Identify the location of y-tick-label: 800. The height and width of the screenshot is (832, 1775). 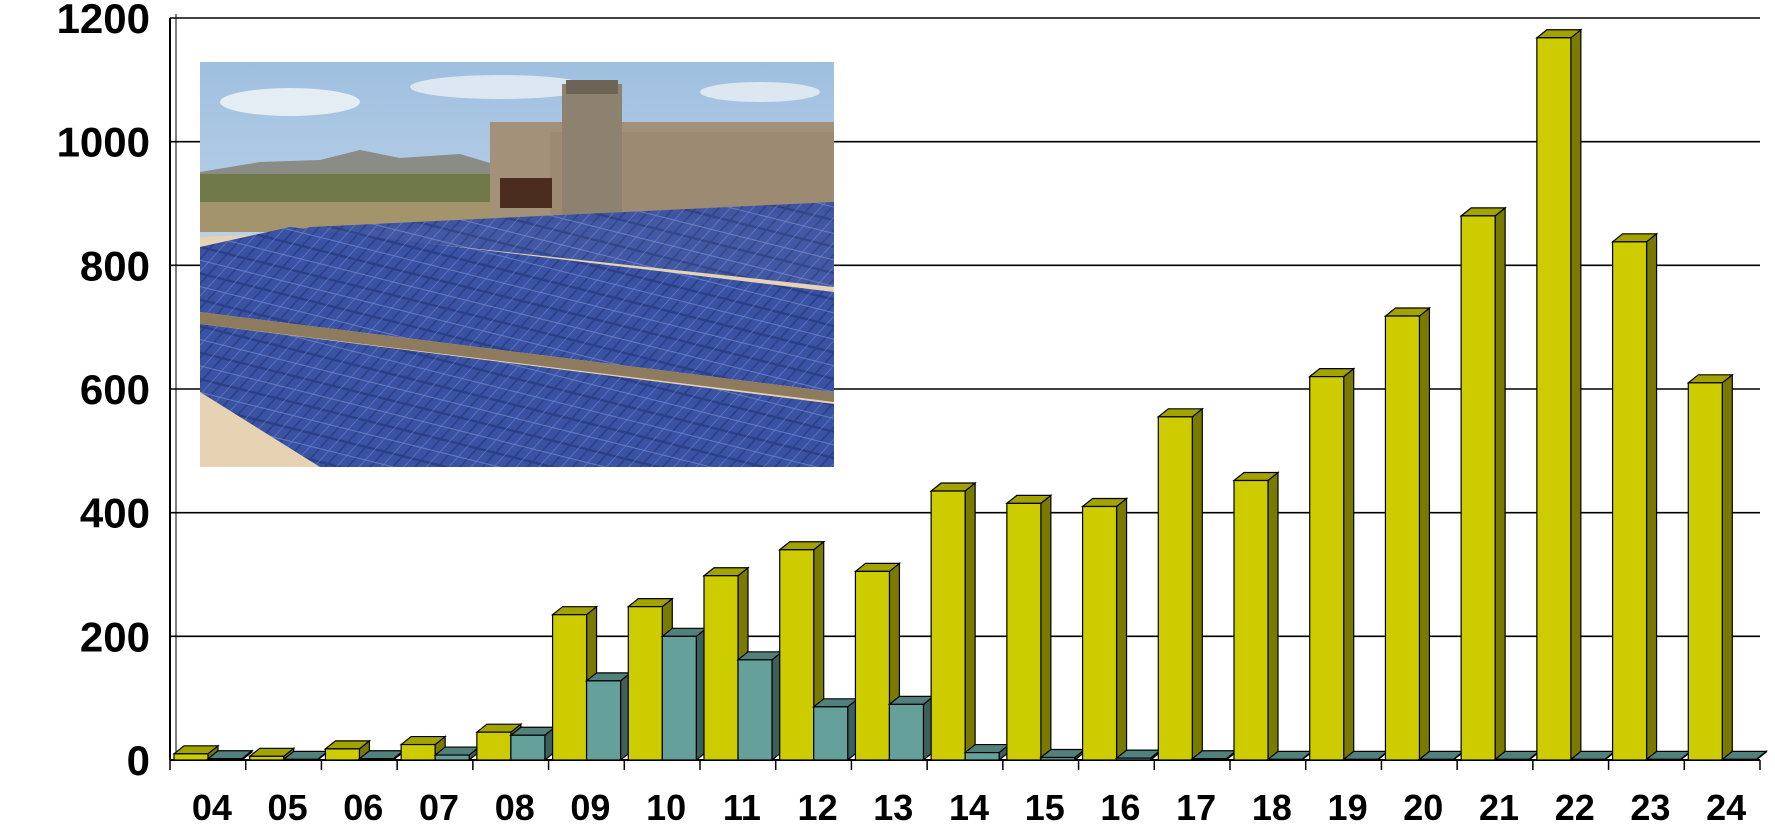
(115, 265).